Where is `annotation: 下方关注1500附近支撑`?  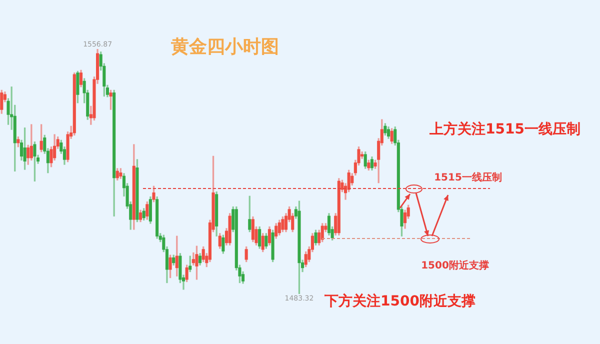
annotation: 下方关注1500附近支撑 is located at coordinates (400, 301).